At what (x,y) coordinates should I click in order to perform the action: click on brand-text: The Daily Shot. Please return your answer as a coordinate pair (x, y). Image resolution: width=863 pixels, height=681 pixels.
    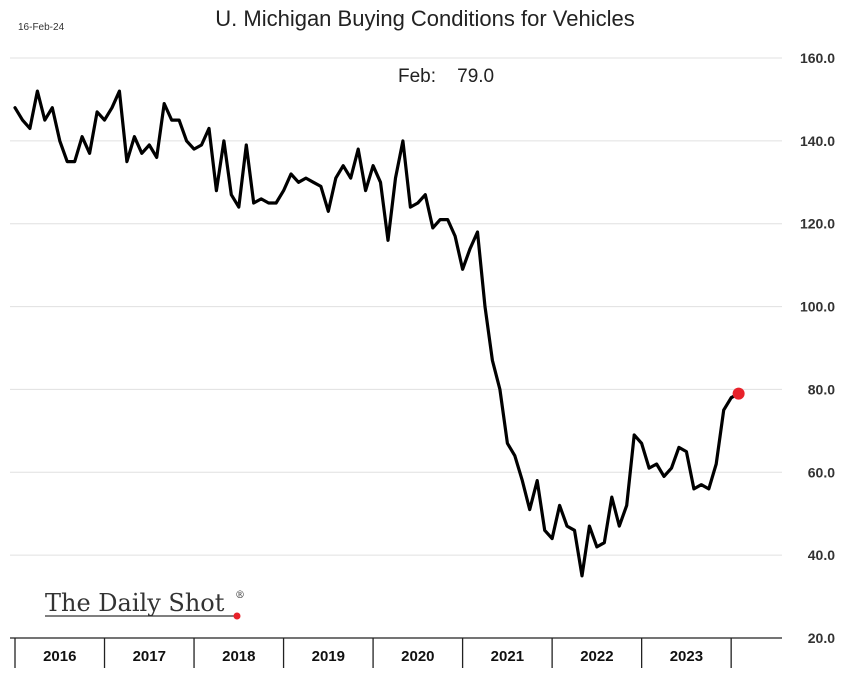
    Looking at the image, I should click on (135, 603).